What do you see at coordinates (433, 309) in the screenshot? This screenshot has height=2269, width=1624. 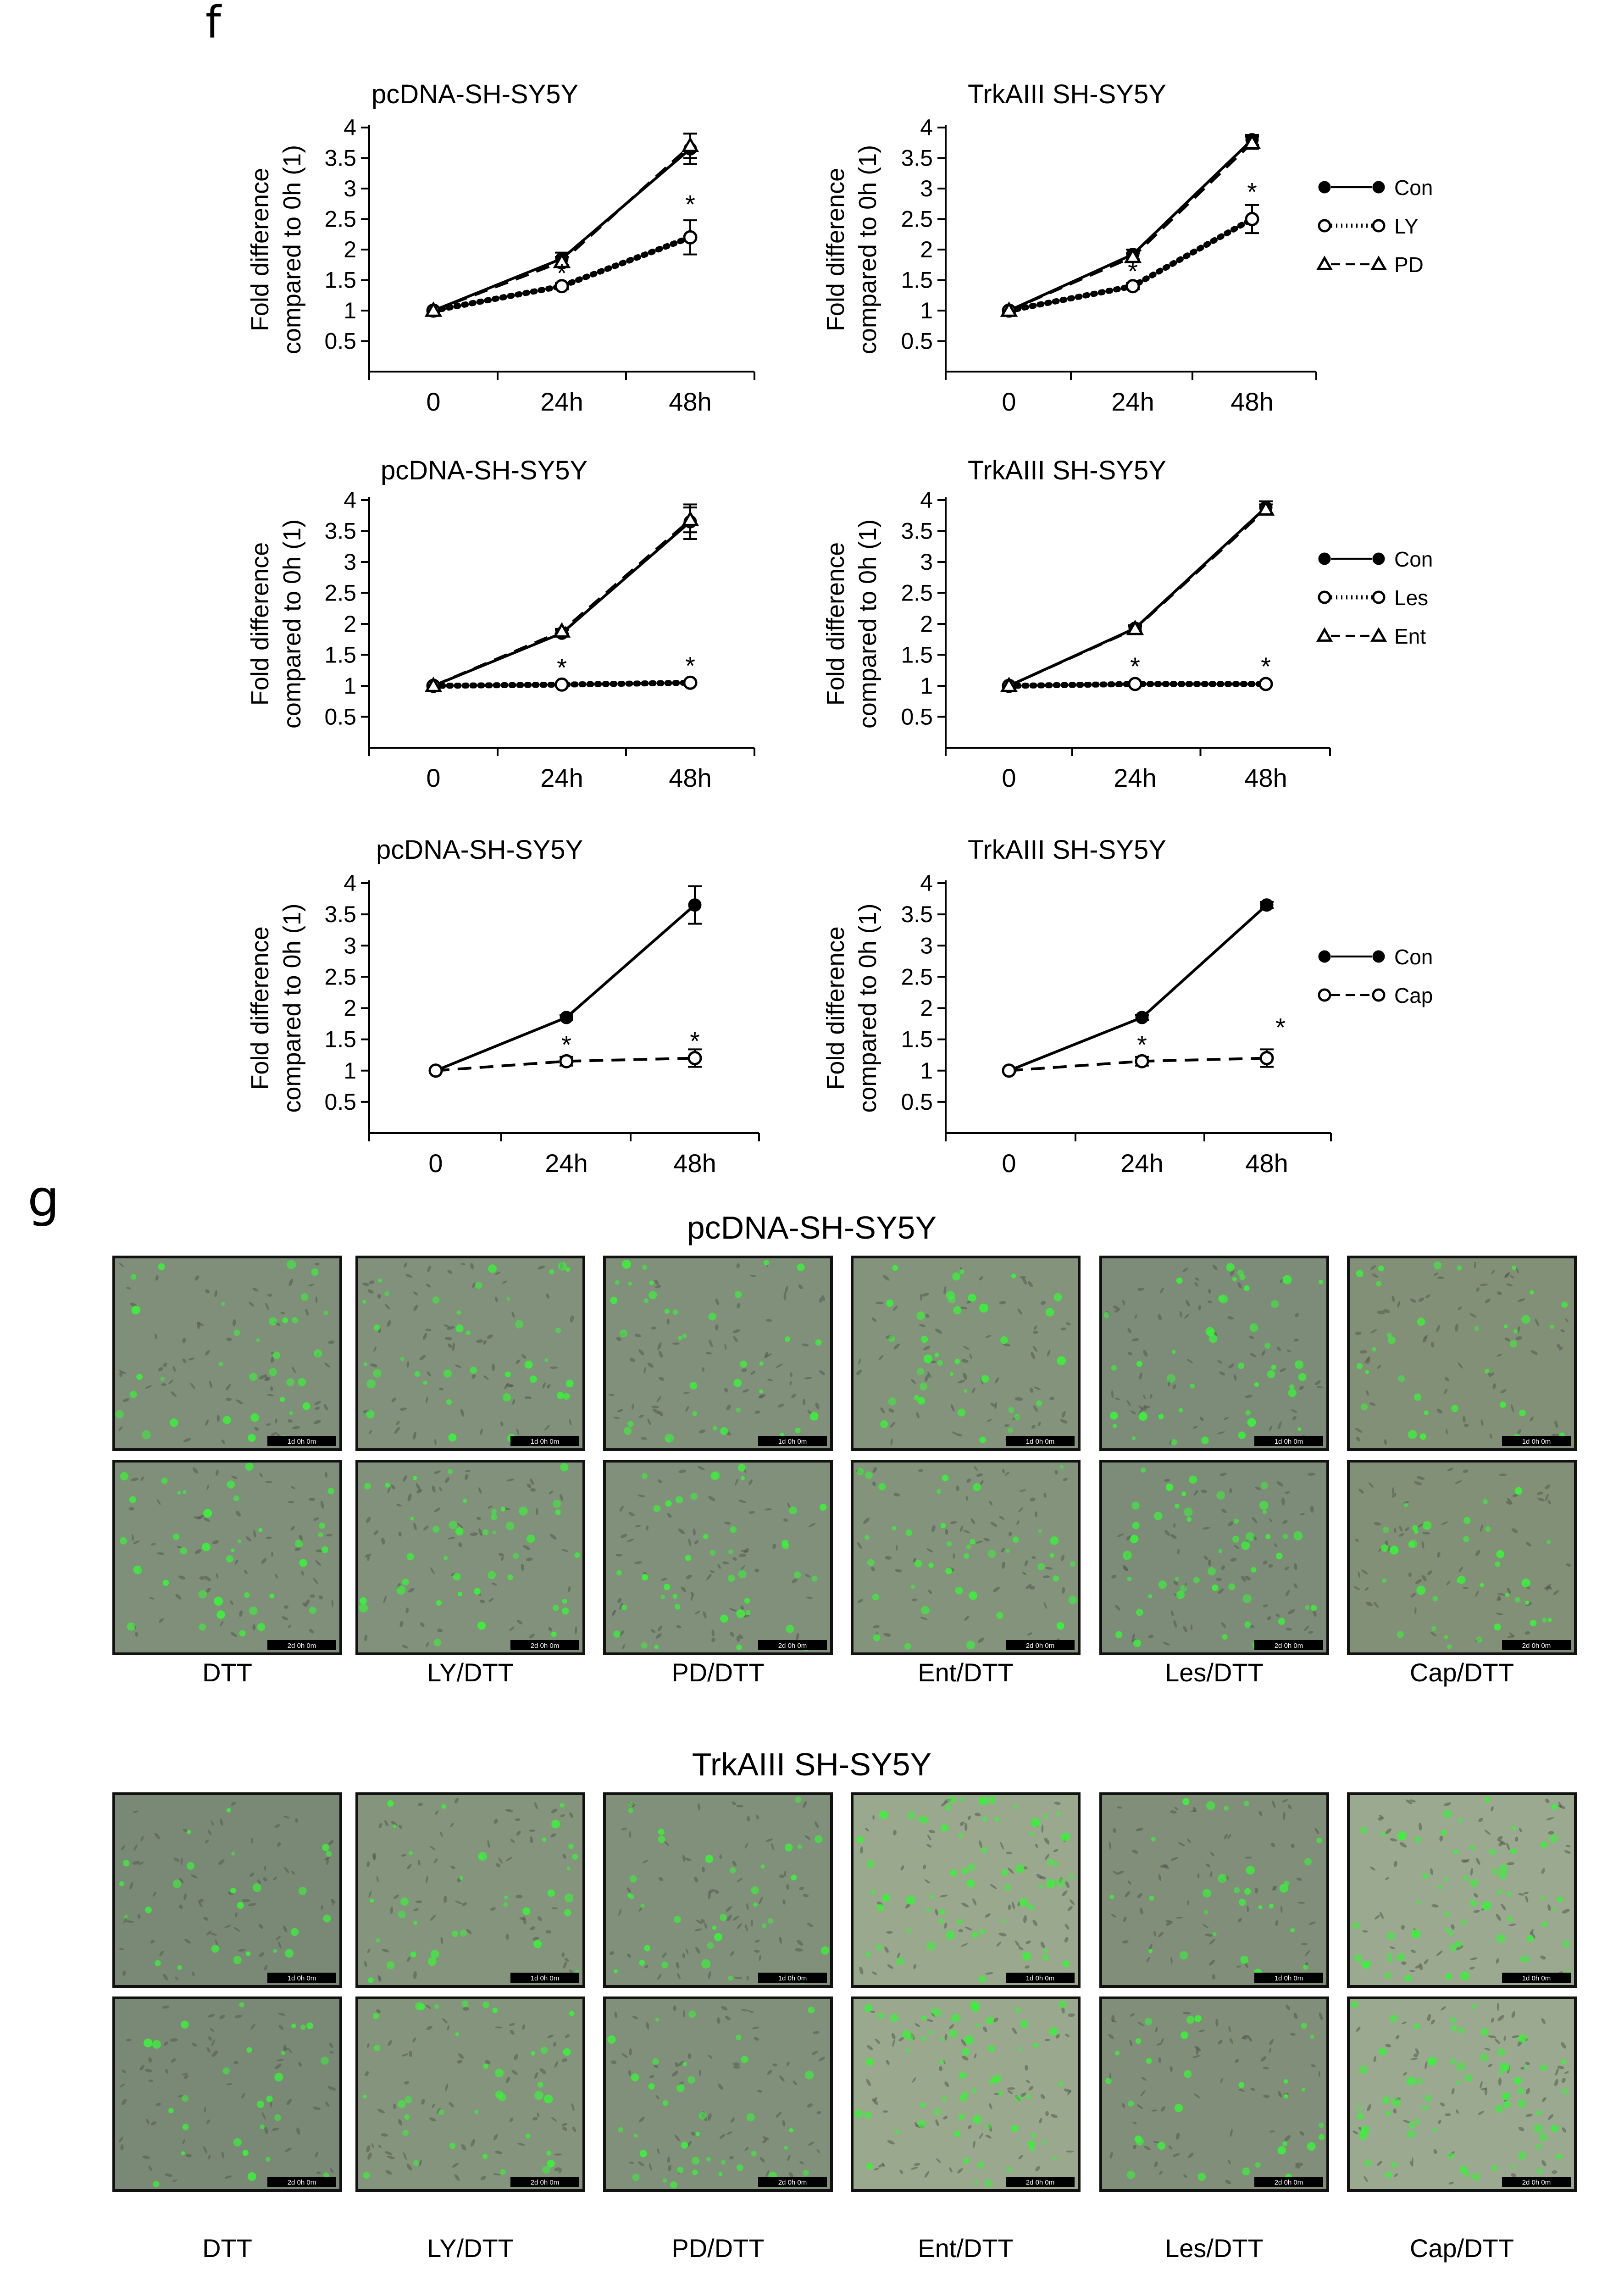 I see `data-point-pd` at bounding box center [433, 309].